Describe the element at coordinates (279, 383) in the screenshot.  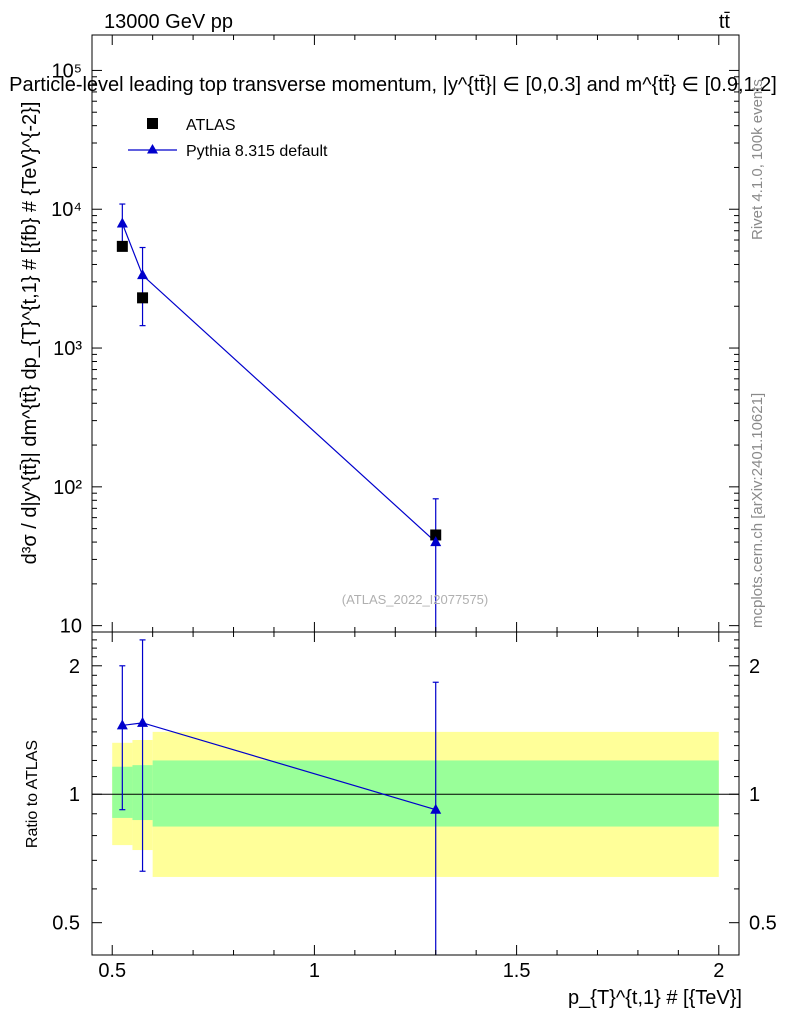
I see `mc-series-line` at that location.